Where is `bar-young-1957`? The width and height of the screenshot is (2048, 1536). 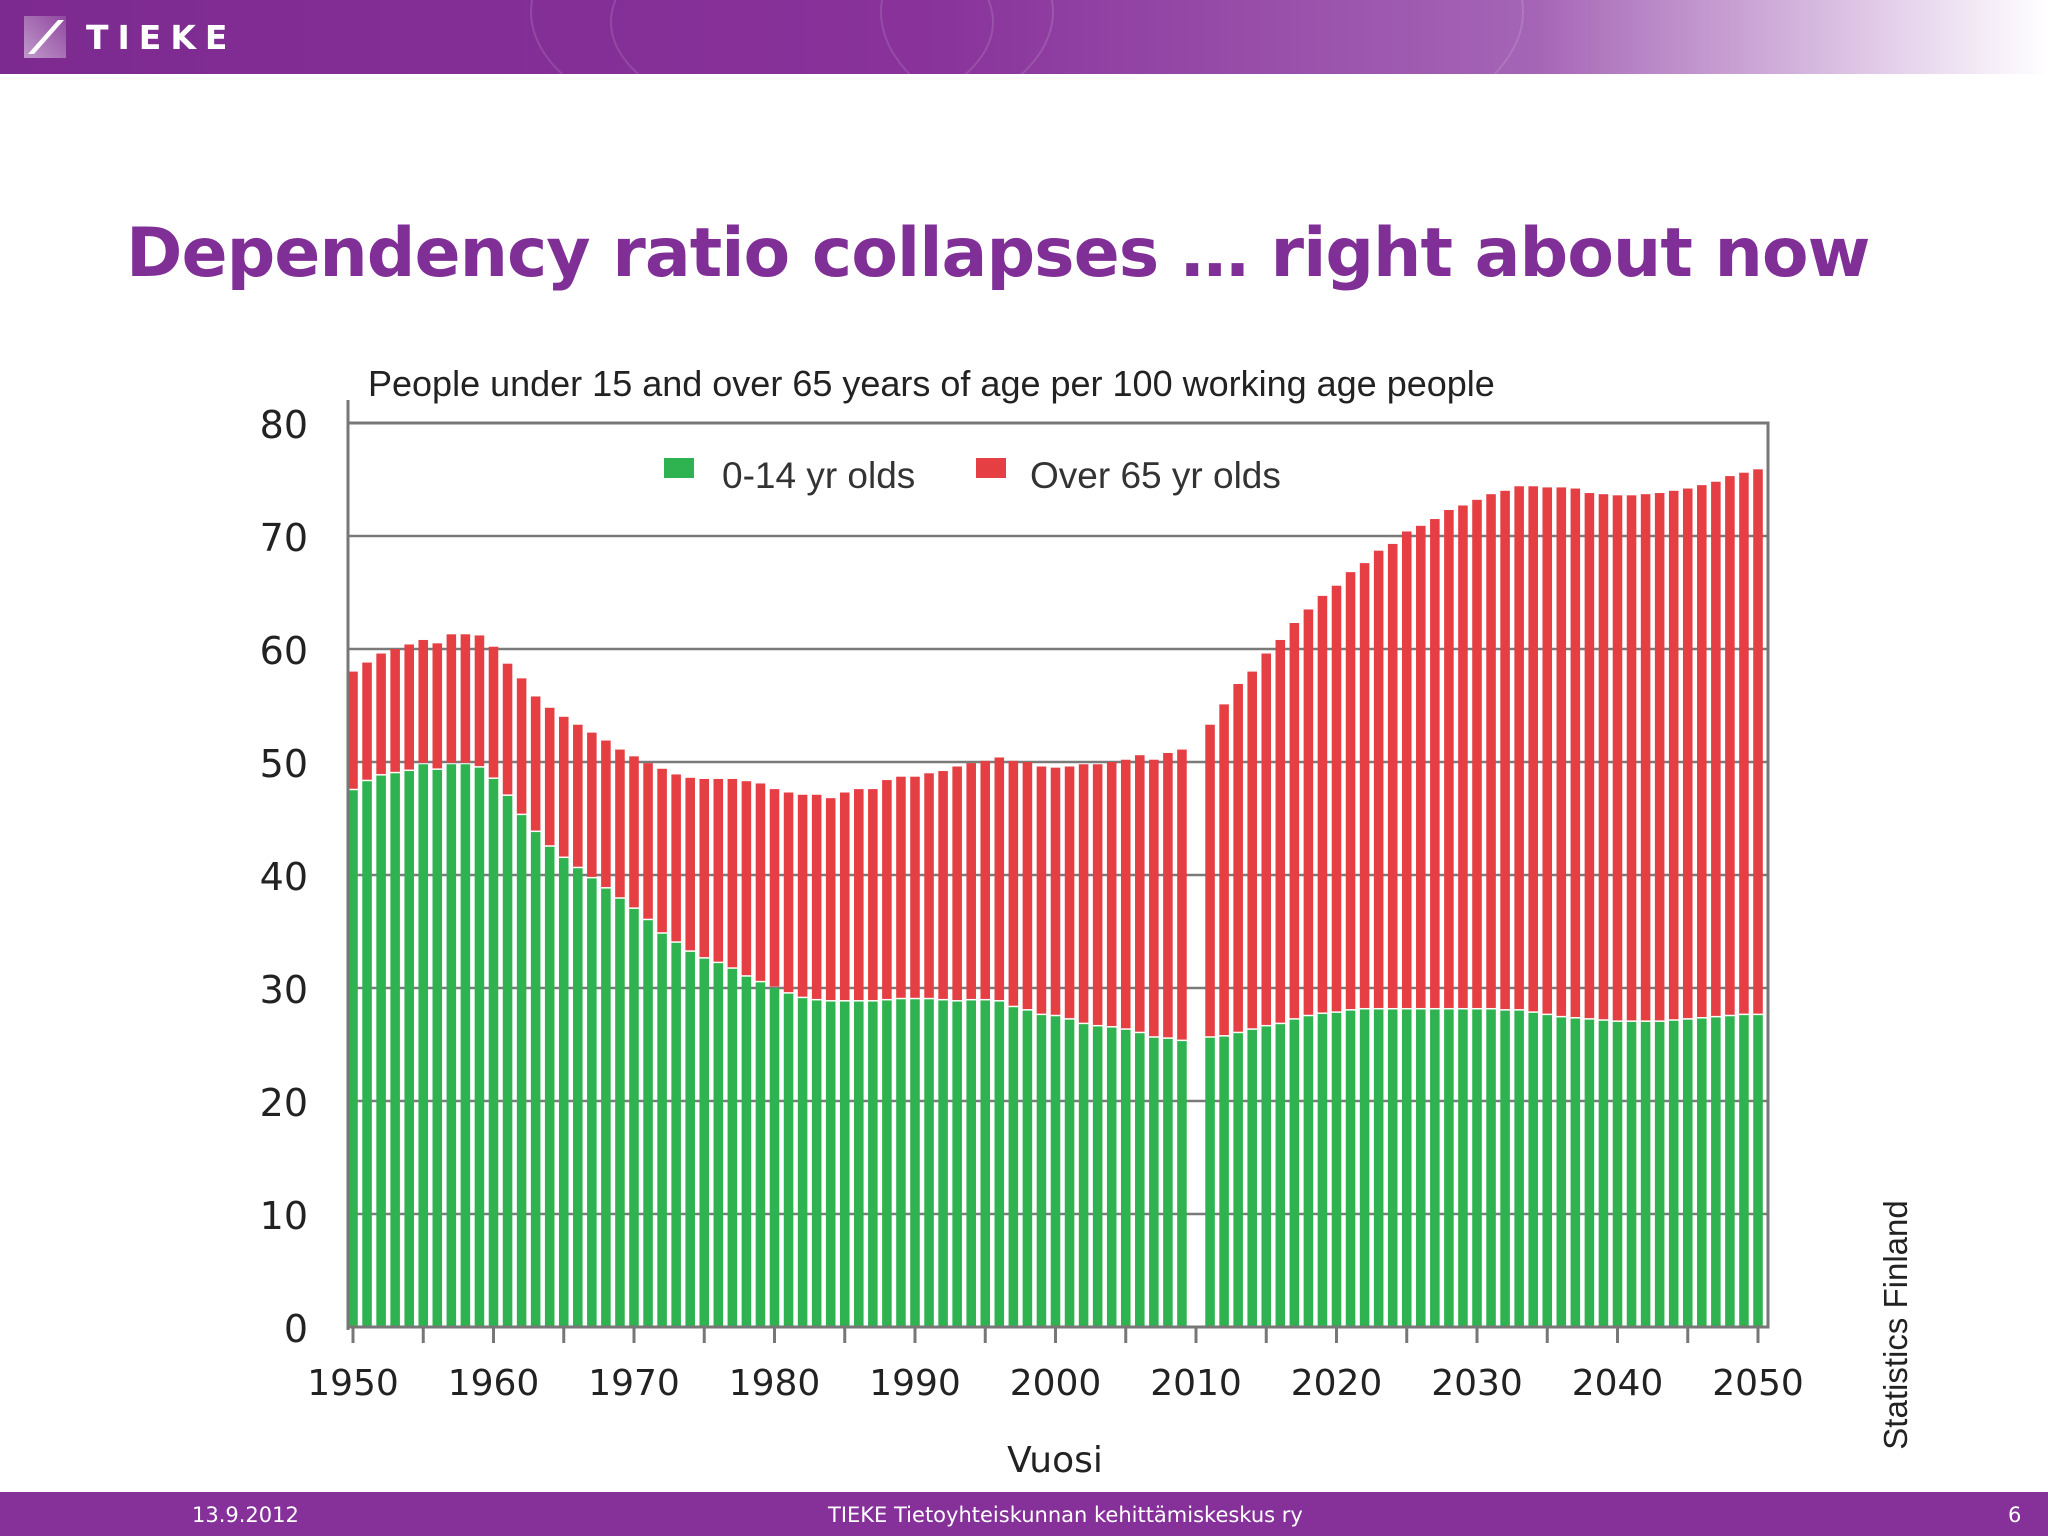 bar-young-1957 is located at coordinates (451, 1045).